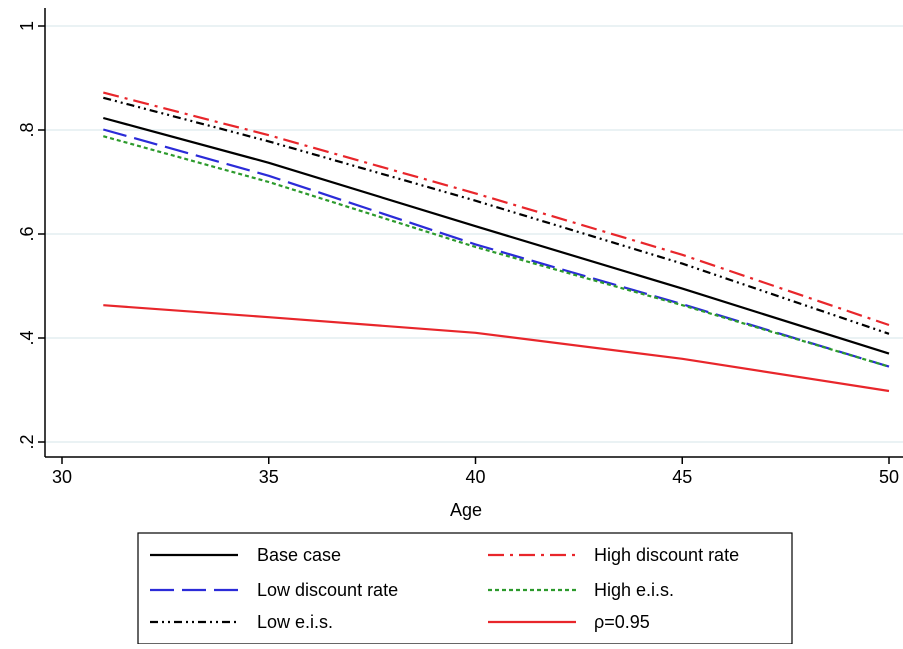 This screenshot has width=903, height=649. What do you see at coordinates (27, 337) in the screenshot?
I see `y-tick-label-1: .4` at bounding box center [27, 337].